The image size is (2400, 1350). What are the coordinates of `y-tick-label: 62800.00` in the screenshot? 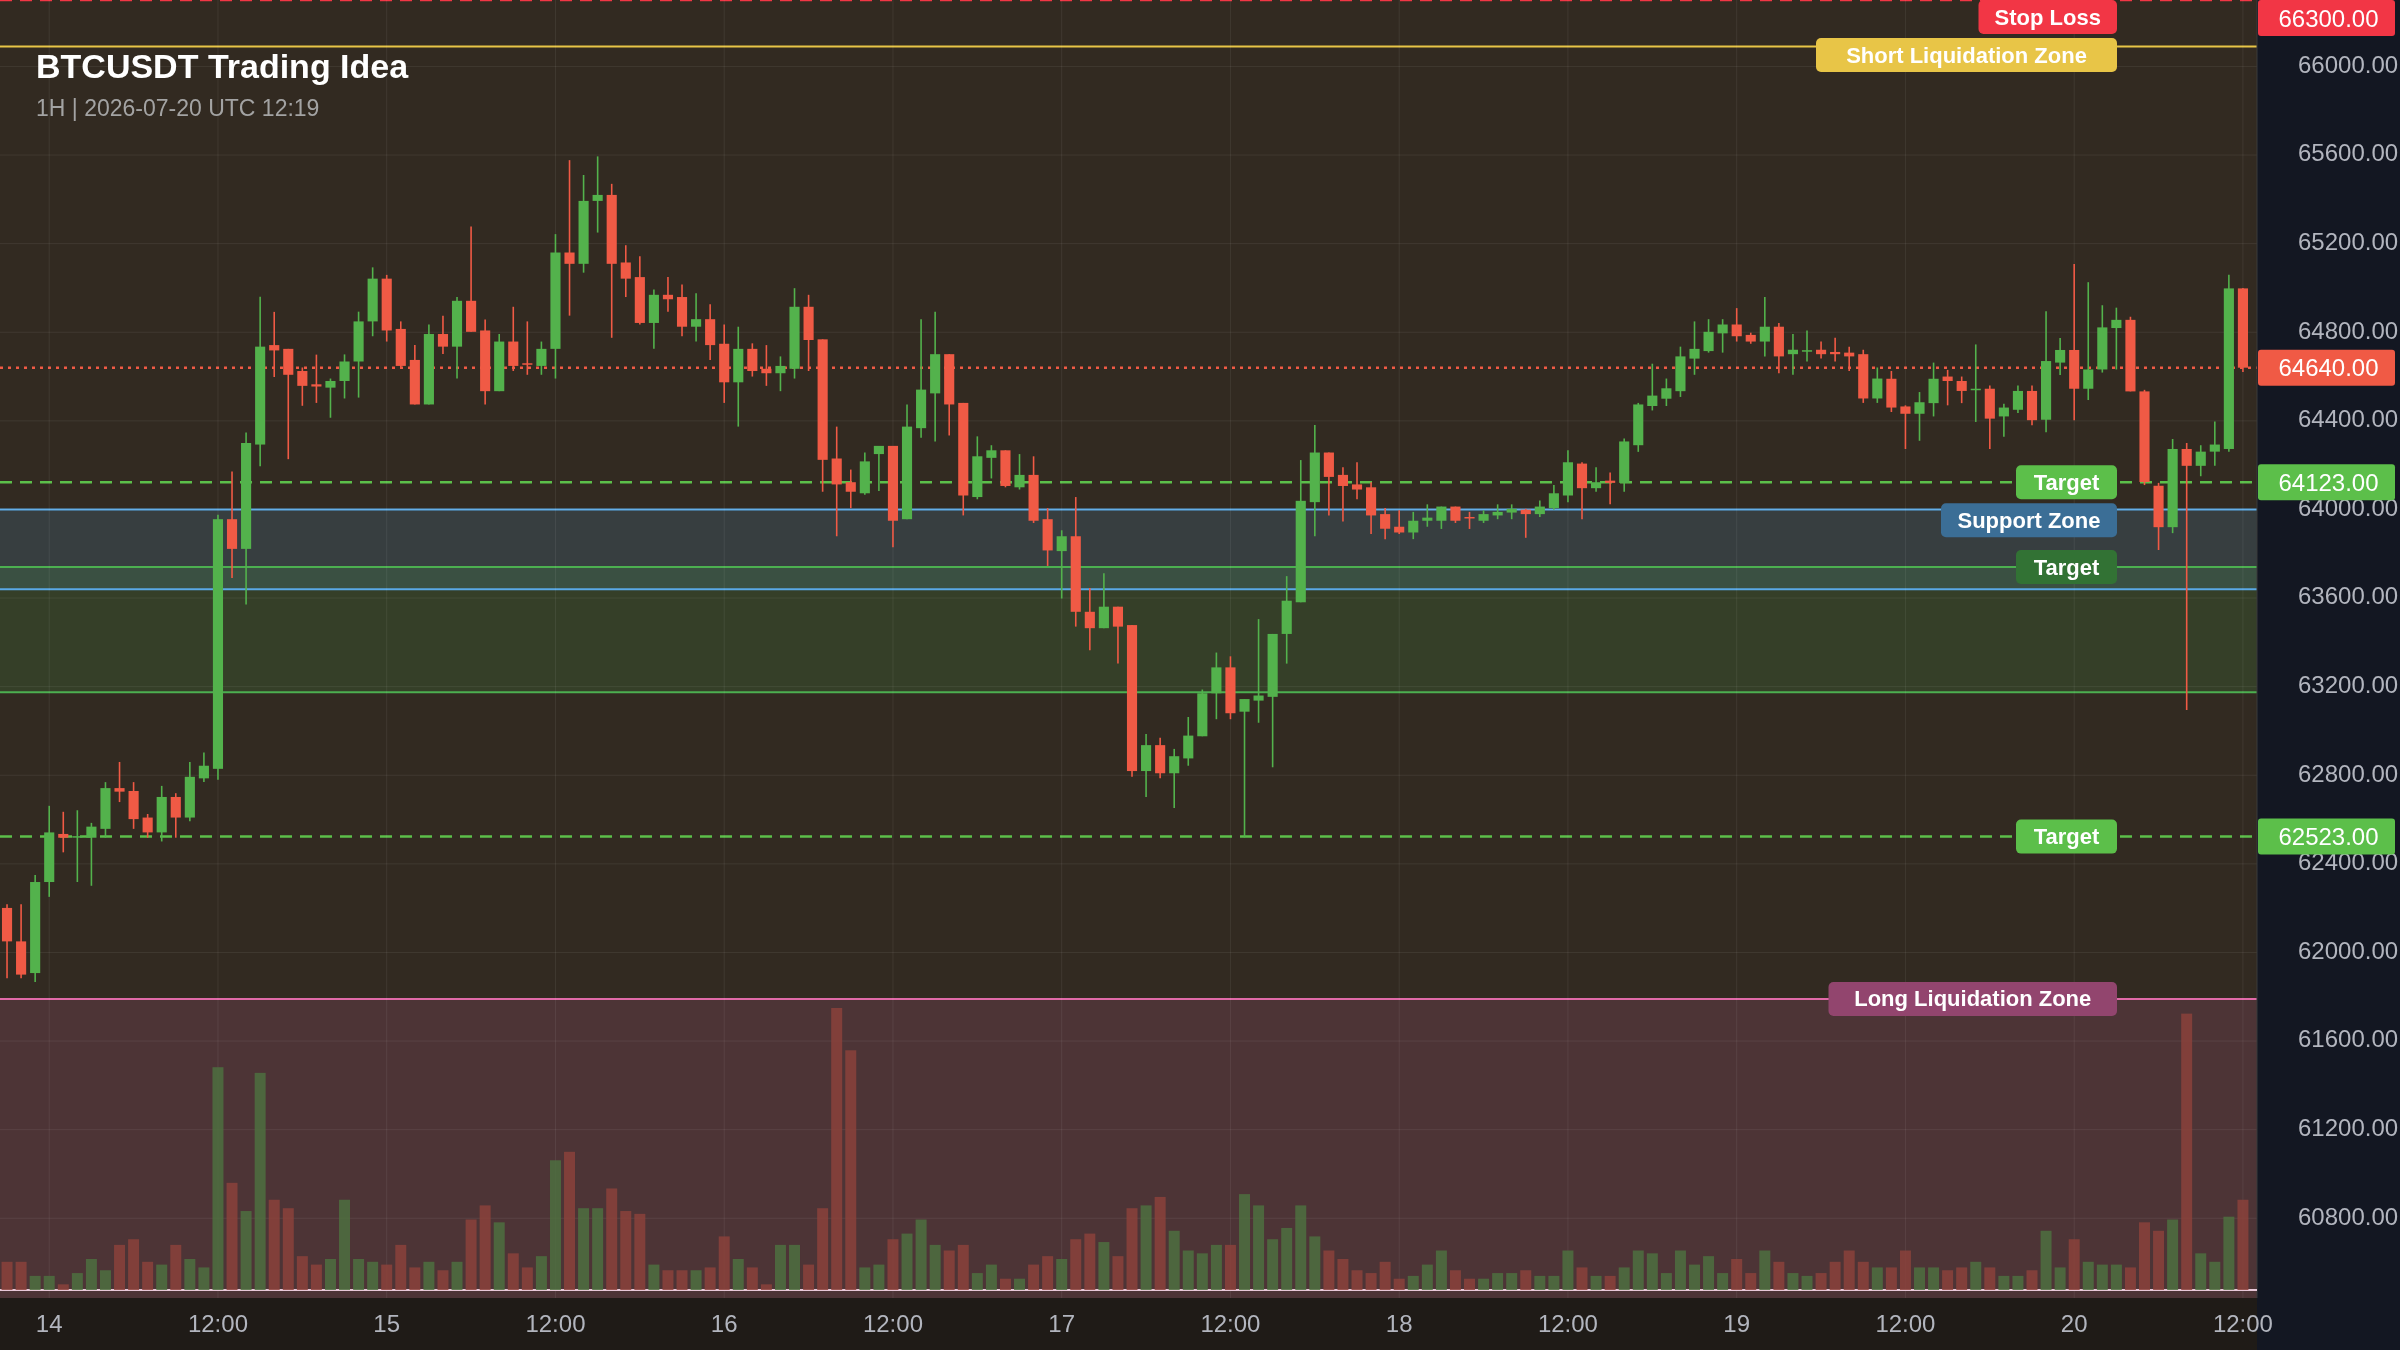 It's located at (2348, 773).